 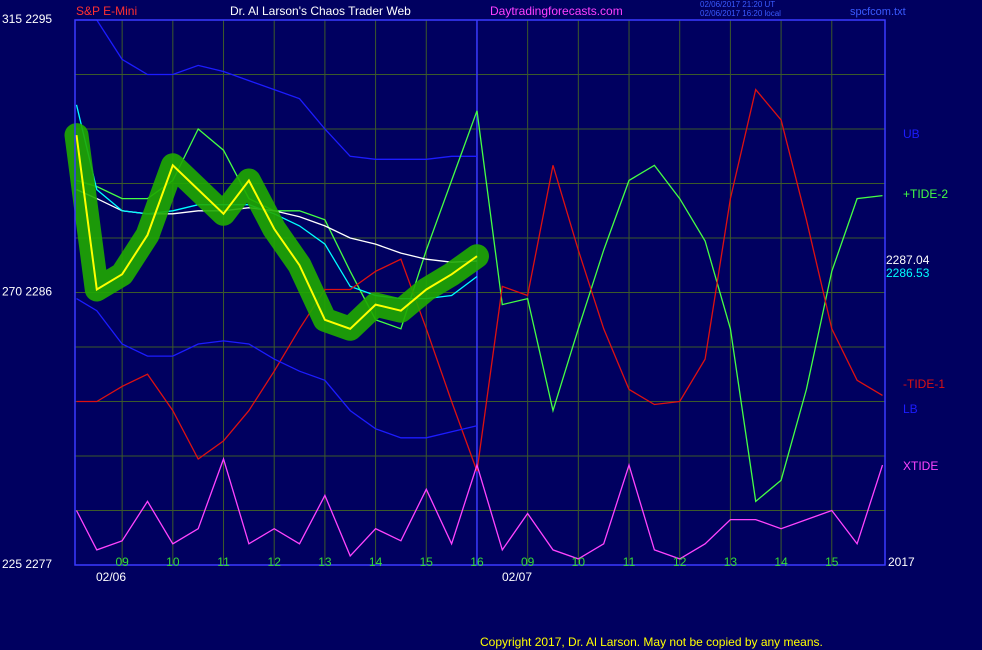 What do you see at coordinates (878, 12) in the screenshot?
I see `file-name: spcfcom.txt` at bounding box center [878, 12].